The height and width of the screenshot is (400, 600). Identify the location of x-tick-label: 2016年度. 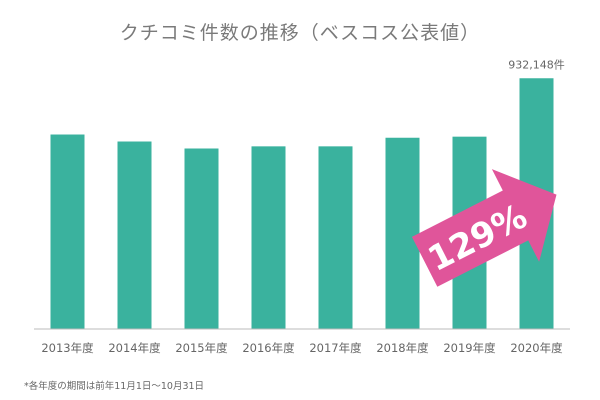
(268, 348).